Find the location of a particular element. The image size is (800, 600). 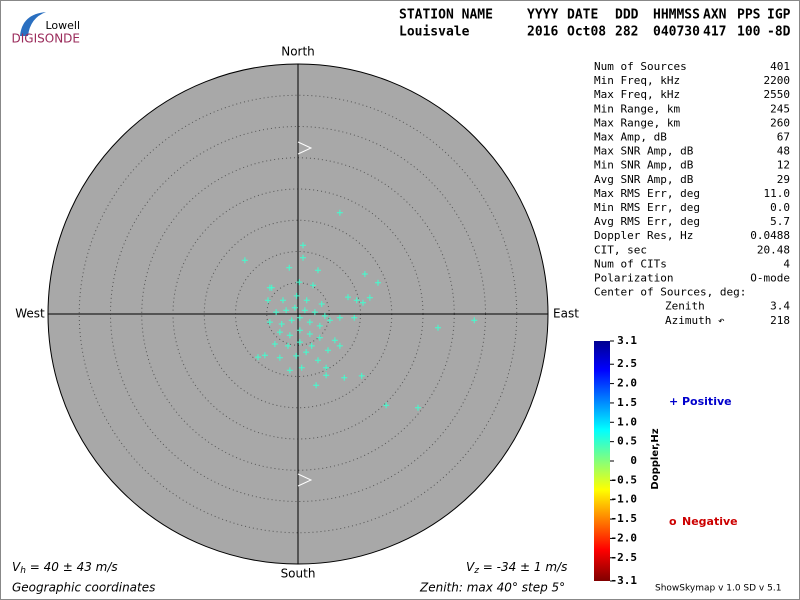

colorbar is located at coordinates (602, 461).